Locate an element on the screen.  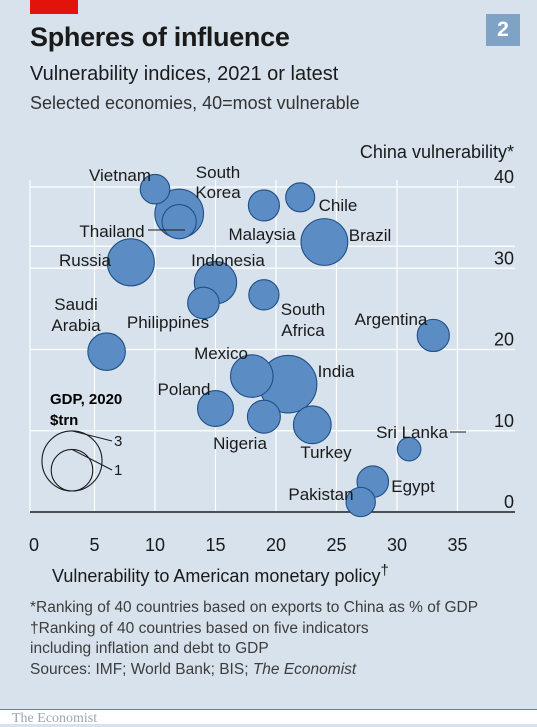
label-sri-lanka: Sri Lanka is located at coordinates (412, 432).